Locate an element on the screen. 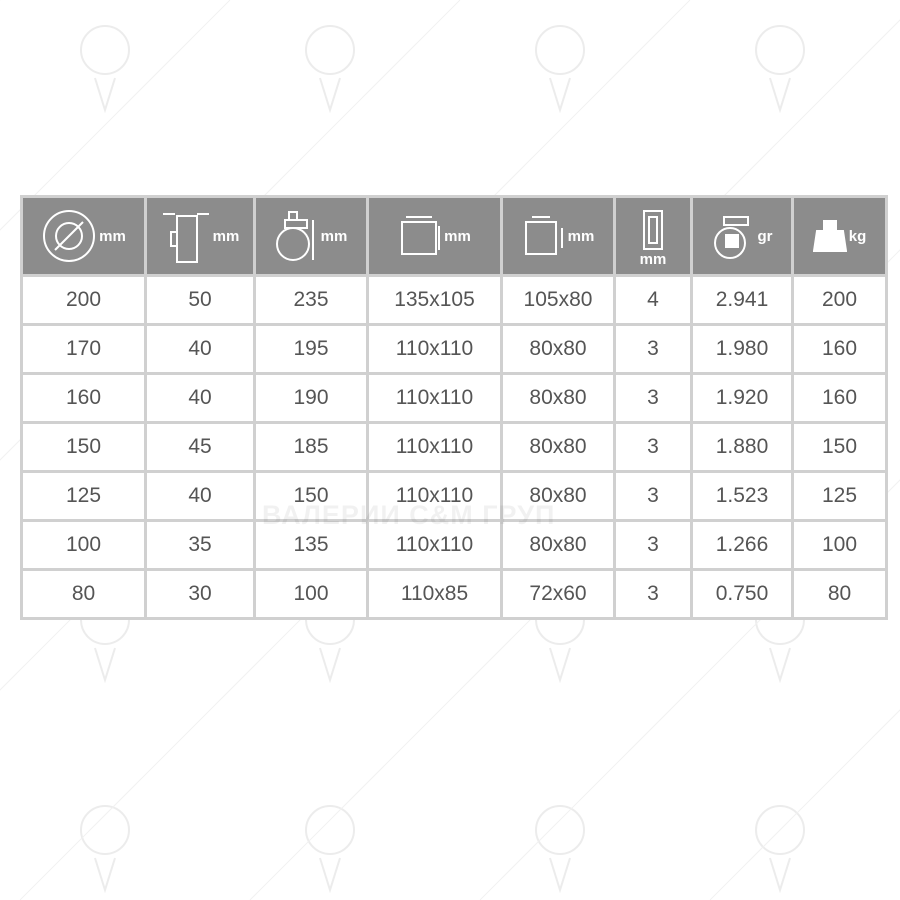  table-cell: 35 is located at coordinates (200, 545).